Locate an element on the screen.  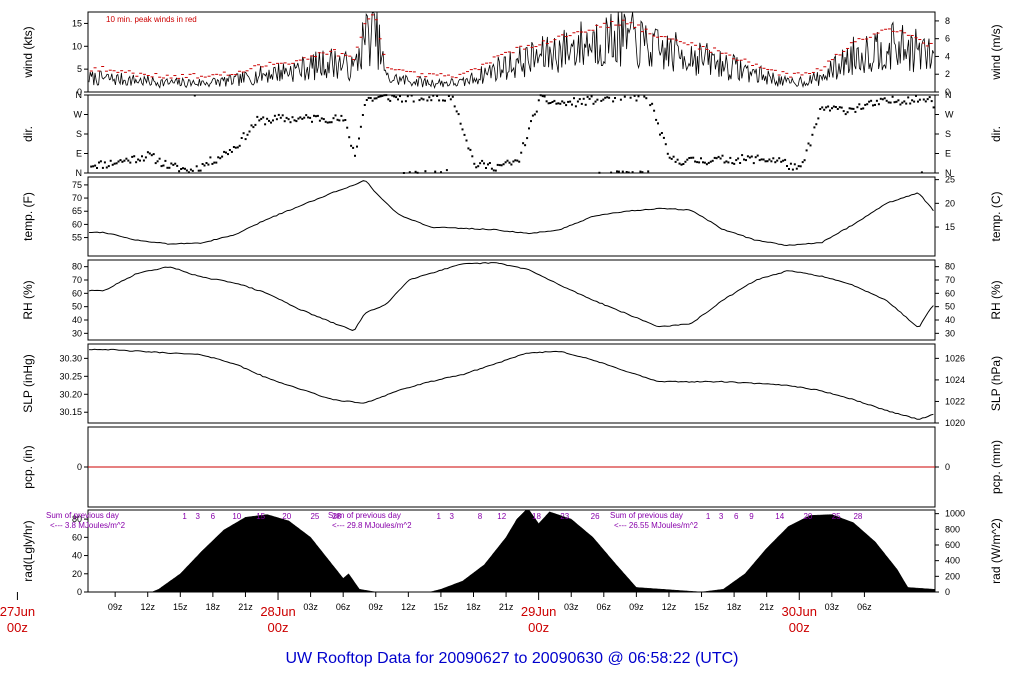
dir-ylabel-left: dir. is located at coordinates (28, 134).